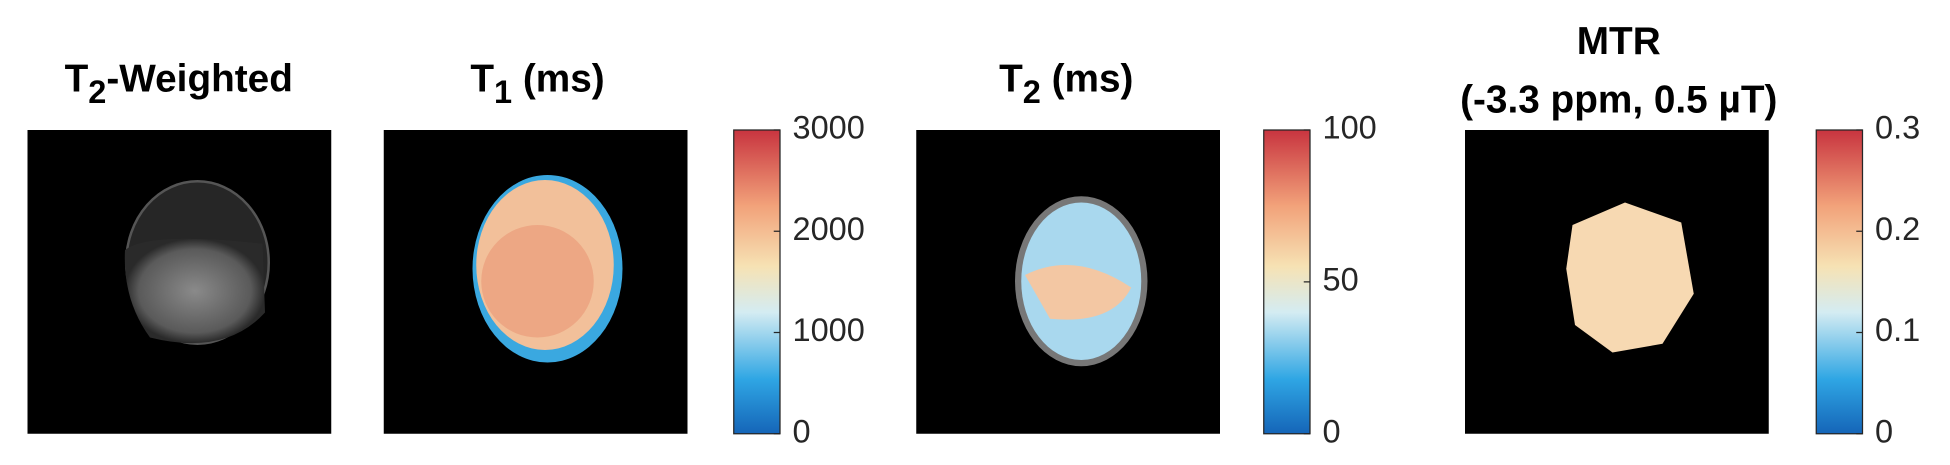 The width and height of the screenshot is (1950, 465). Describe the element at coordinates (199, 78) in the screenshot. I see `title-text: -Weighted` at that location.